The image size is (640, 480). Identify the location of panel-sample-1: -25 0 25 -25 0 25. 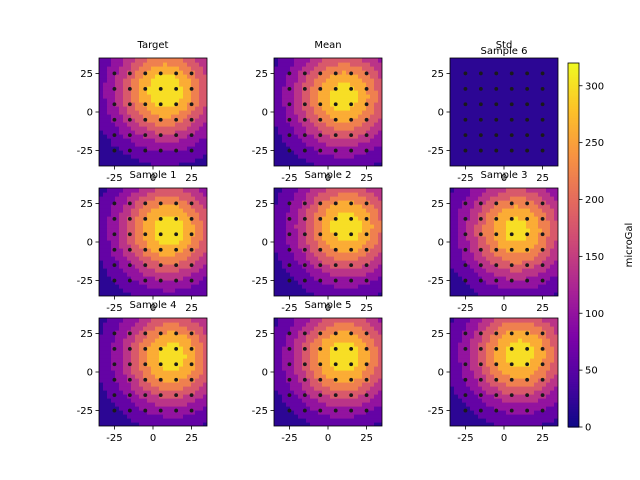
(142, 250).